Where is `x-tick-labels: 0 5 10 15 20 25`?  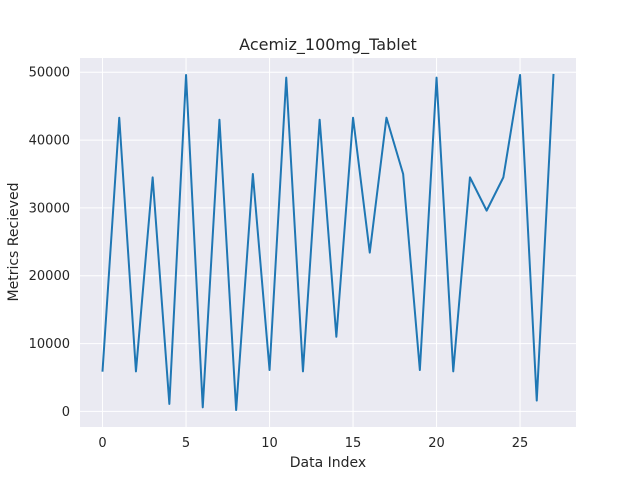
x-tick-labels: 0 5 10 15 20 25 is located at coordinates (313, 443).